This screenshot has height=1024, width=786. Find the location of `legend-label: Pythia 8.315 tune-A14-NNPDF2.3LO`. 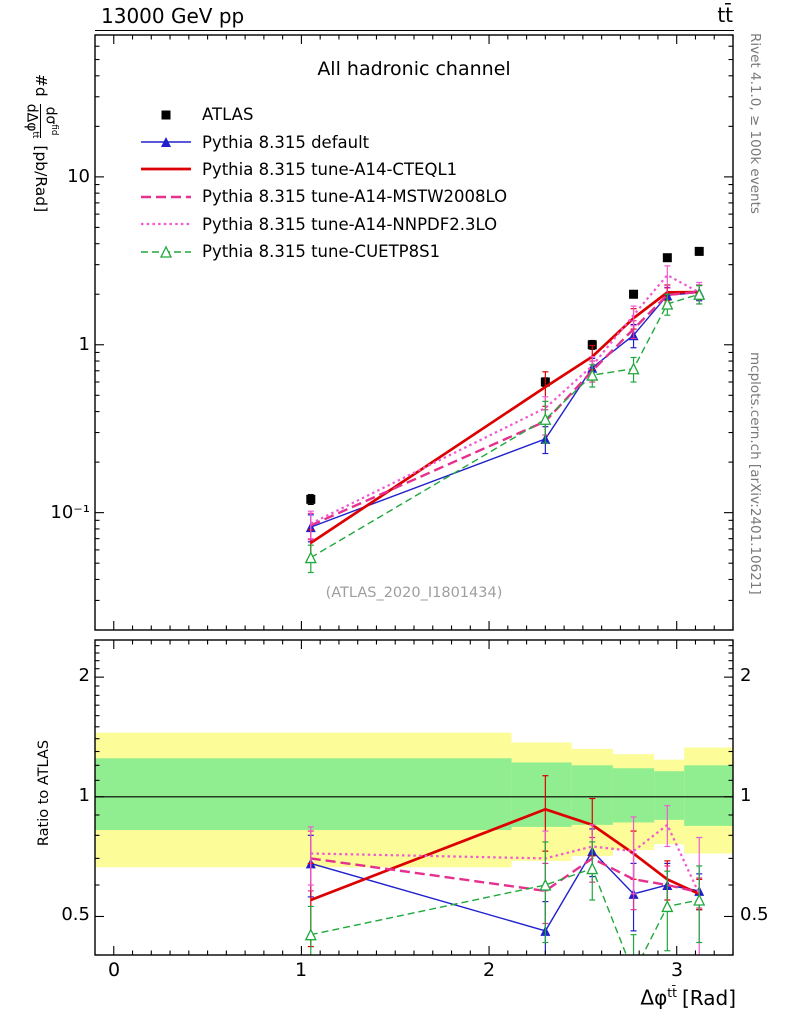

legend-label: Pythia 8.315 tune-A14-NNPDF2.3LO is located at coordinates (350, 224).